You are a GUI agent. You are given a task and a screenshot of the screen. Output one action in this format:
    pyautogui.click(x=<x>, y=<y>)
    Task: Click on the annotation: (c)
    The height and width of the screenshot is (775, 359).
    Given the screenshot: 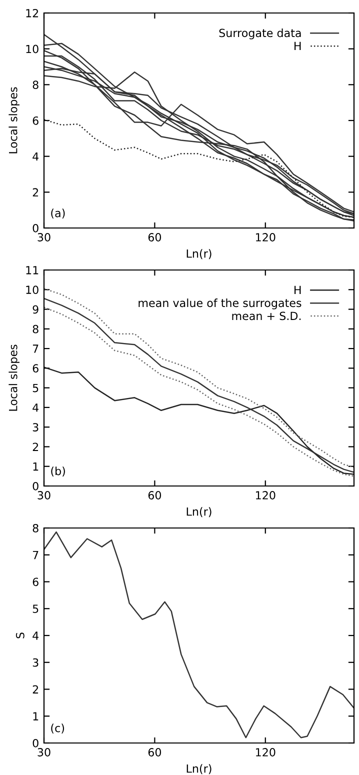 What is the action you would take?
    pyautogui.click(x=57, y=729)
    